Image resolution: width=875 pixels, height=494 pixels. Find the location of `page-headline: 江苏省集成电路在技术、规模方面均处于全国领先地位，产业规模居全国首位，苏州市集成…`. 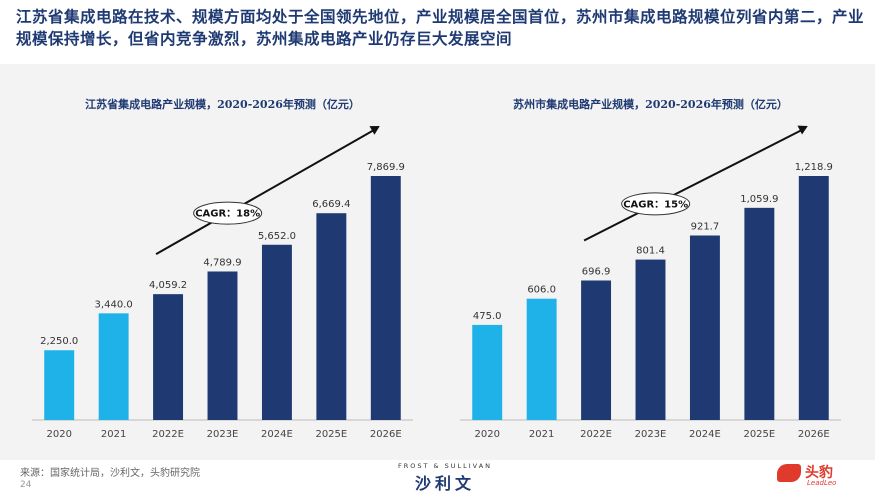

page-headline: 江苏省集成电路在技术、规模方面均处于全国领先地位，产业规模居全国首位，苏州市集成… is located at coordinates (440, 27).